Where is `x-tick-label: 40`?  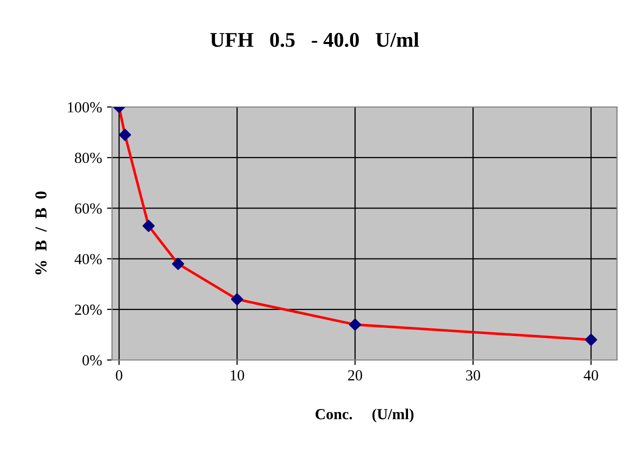 x-tick-label: 40 is located at coordinates (591, 375).